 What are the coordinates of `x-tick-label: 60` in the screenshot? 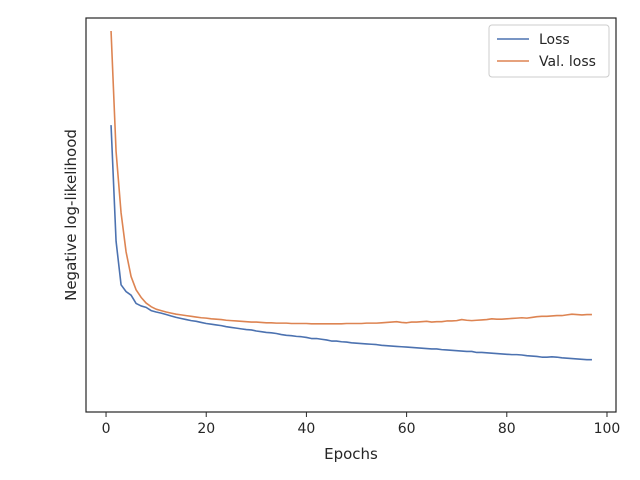 It's located at (407, 429).